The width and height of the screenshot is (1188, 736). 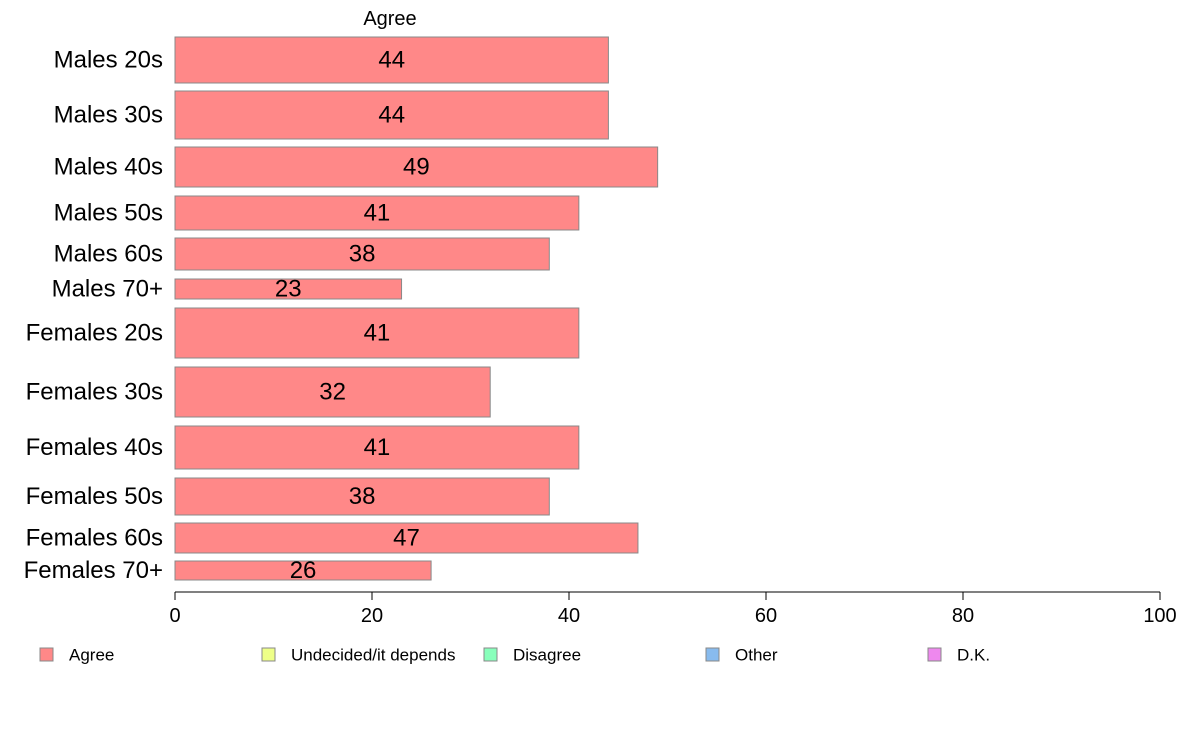 I want to click on legend-label: Disagree, so click(x=547, y=655).